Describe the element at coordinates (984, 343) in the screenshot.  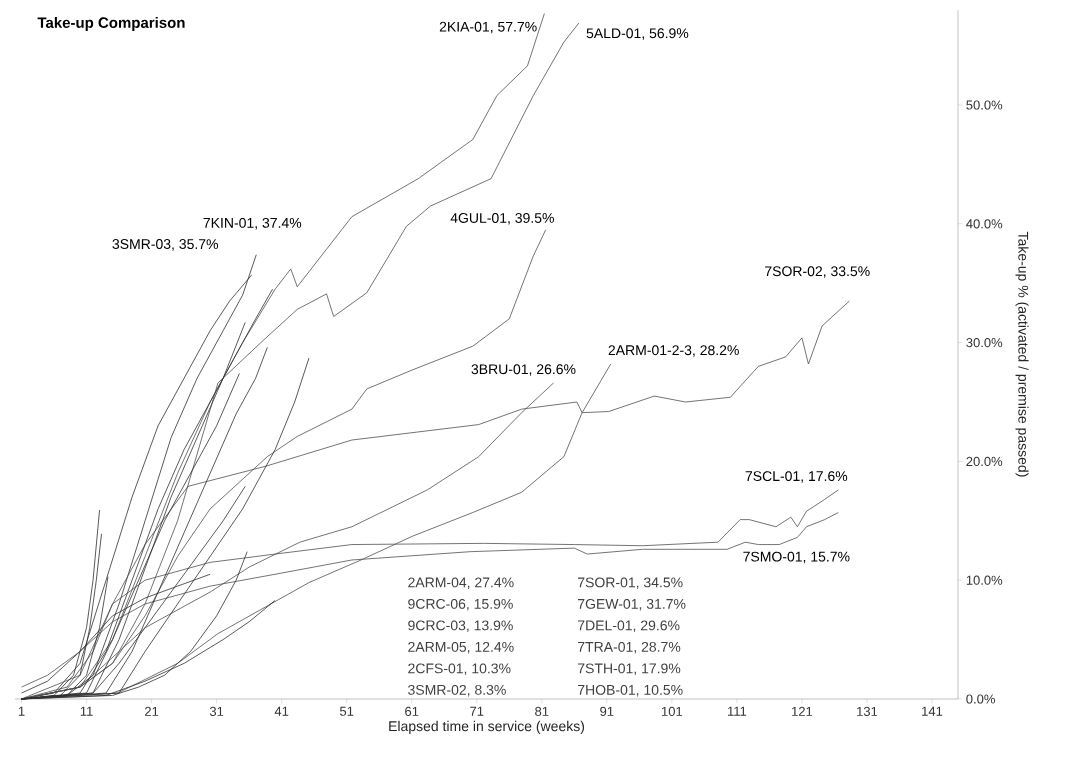
I see `y-tick-label: 30.0%` at that location.